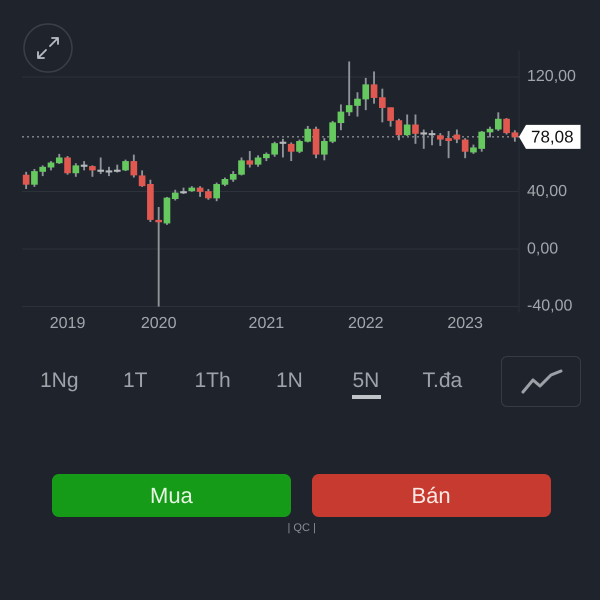  What do you see at coordinates (549, 306) in the screenshot?
I see `y-tick-label: -40,00` at bounding box center [549, 306].